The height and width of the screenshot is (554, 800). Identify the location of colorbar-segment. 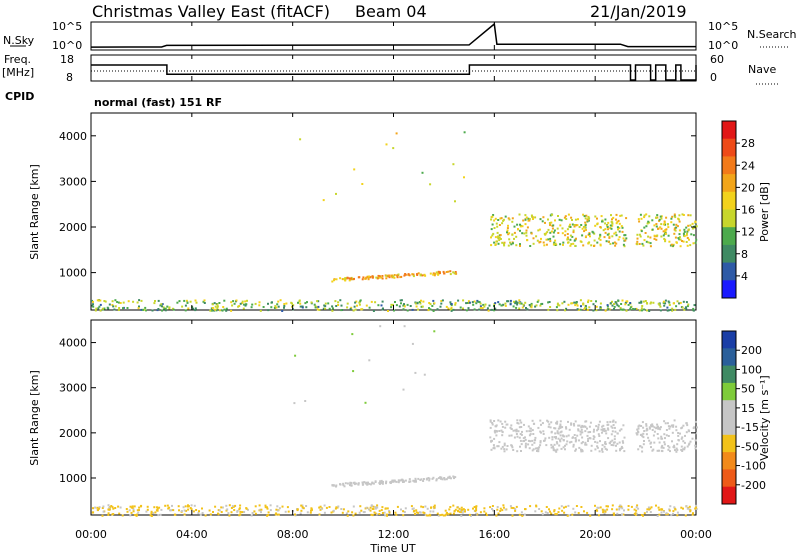
(729, 236).